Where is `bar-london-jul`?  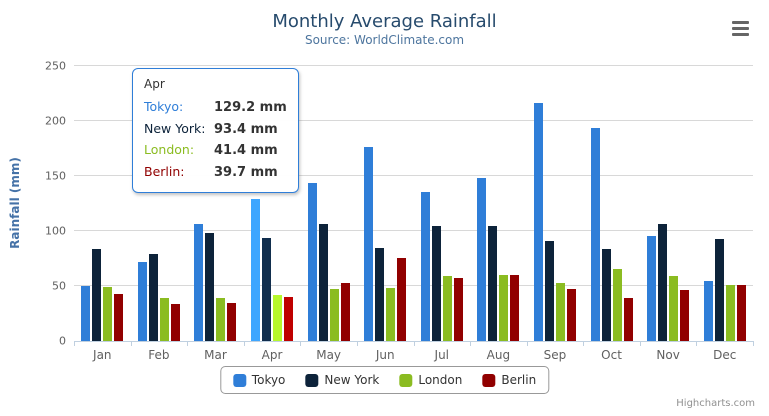 bar-london-jul is located at coordinates (447, 308).